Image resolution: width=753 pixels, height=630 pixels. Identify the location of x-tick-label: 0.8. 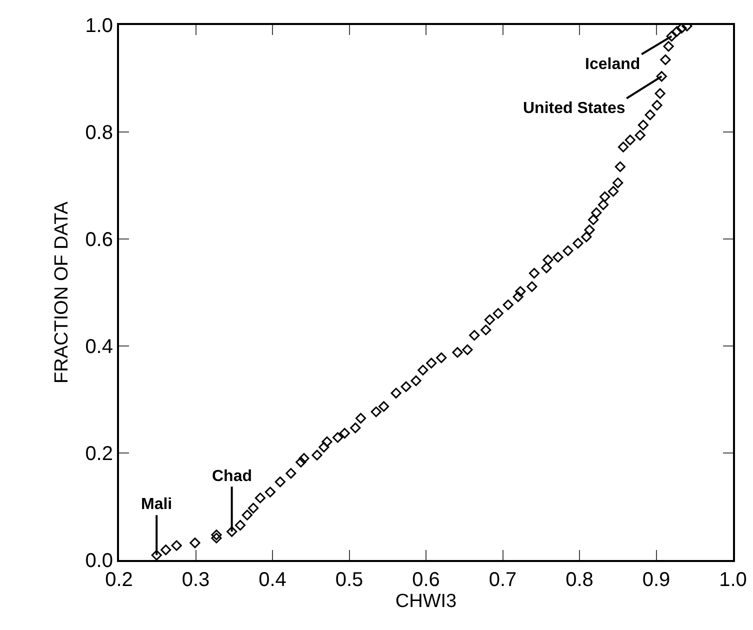
(580, 580).